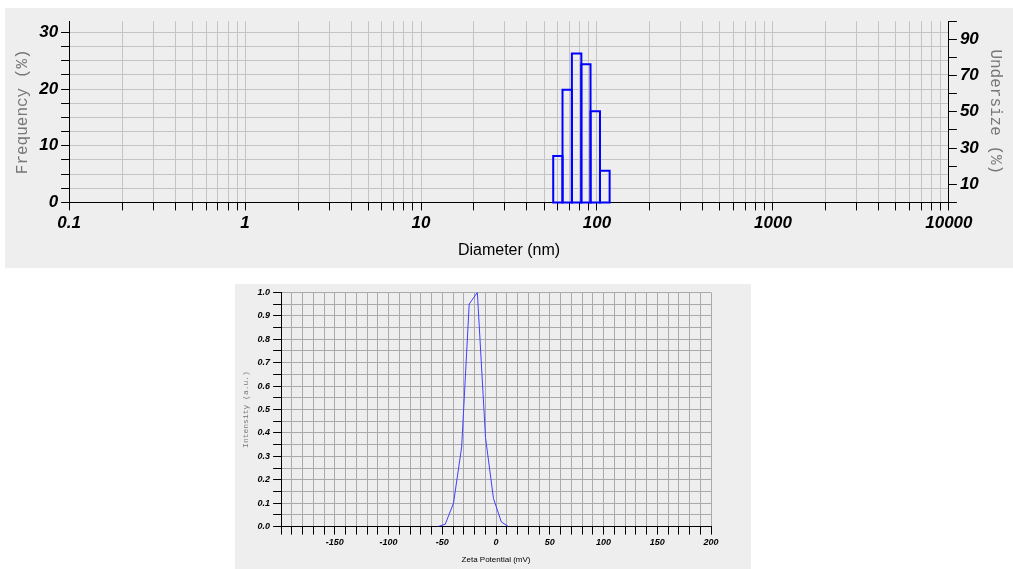  Describe the element at coordinates (48, 88) in the screenshot. I see `y-tick-label: 20` at that location.